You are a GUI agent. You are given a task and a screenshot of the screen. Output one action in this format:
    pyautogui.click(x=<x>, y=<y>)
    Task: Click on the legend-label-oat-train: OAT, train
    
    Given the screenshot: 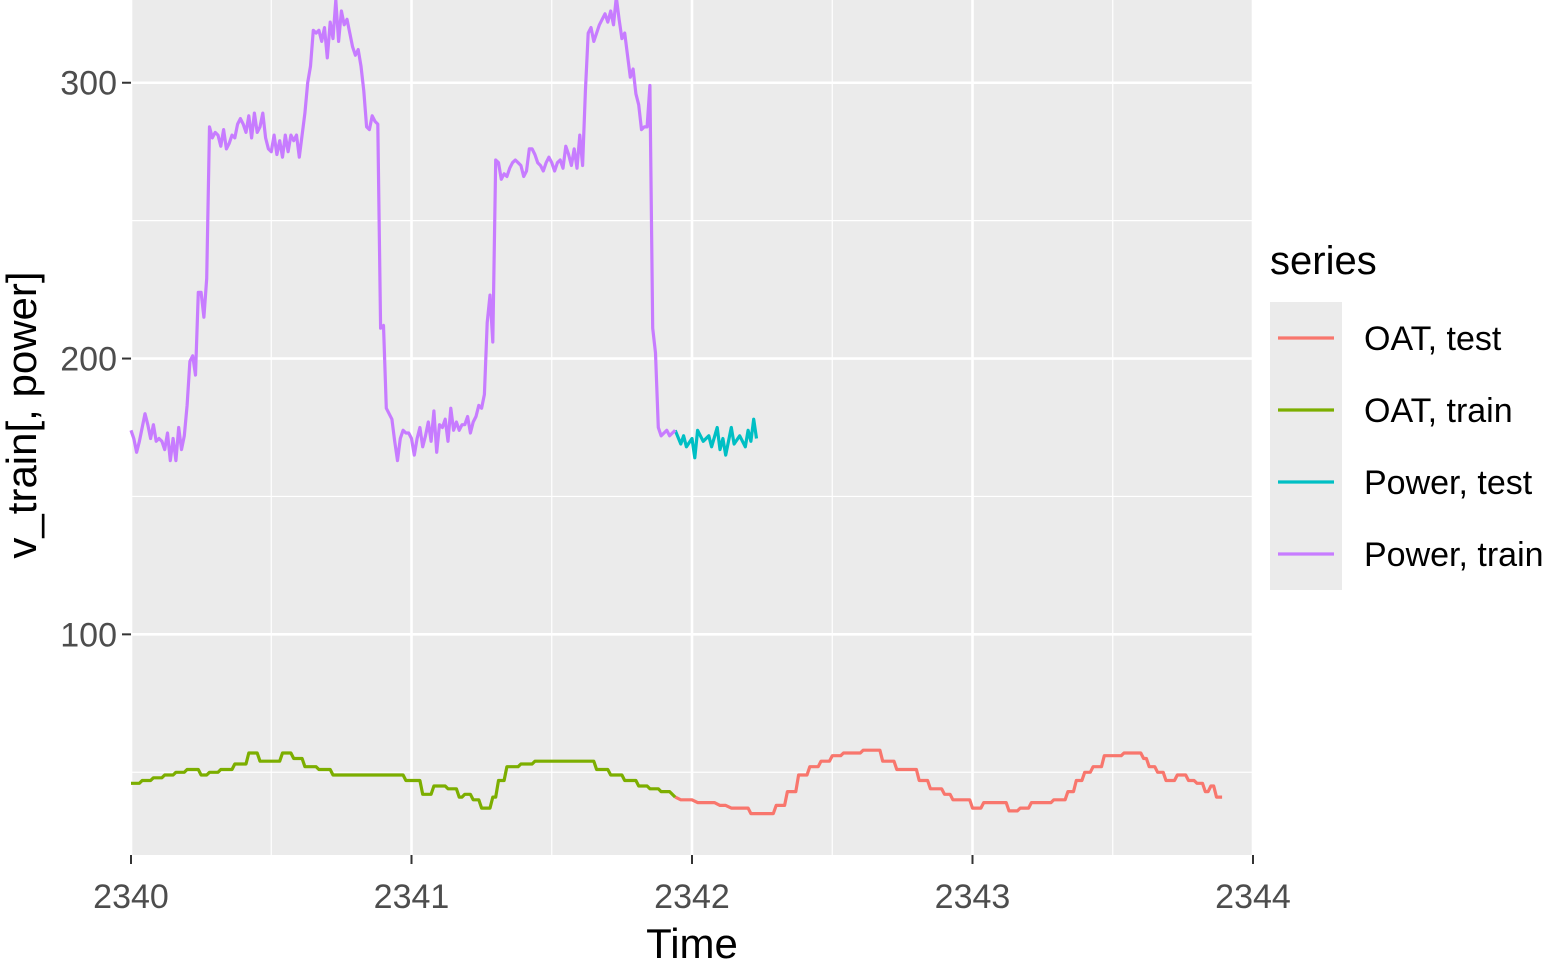 What is the action you would take?
    pyautogui.click(x=1438, y=411)
    